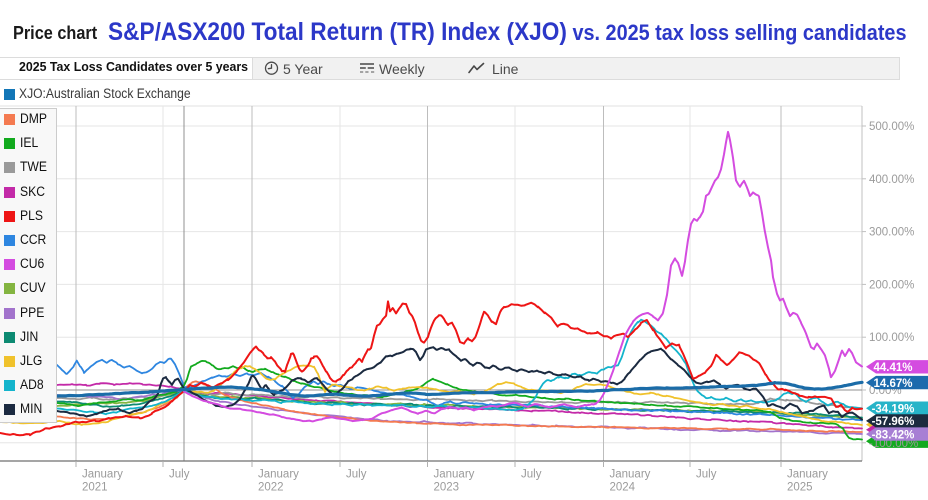 The image size is (928, 500). What do you see at coordinates (893, 409) in the screenshot?
I see `svg-text: -34.19%` at bounding box center [893, 409].